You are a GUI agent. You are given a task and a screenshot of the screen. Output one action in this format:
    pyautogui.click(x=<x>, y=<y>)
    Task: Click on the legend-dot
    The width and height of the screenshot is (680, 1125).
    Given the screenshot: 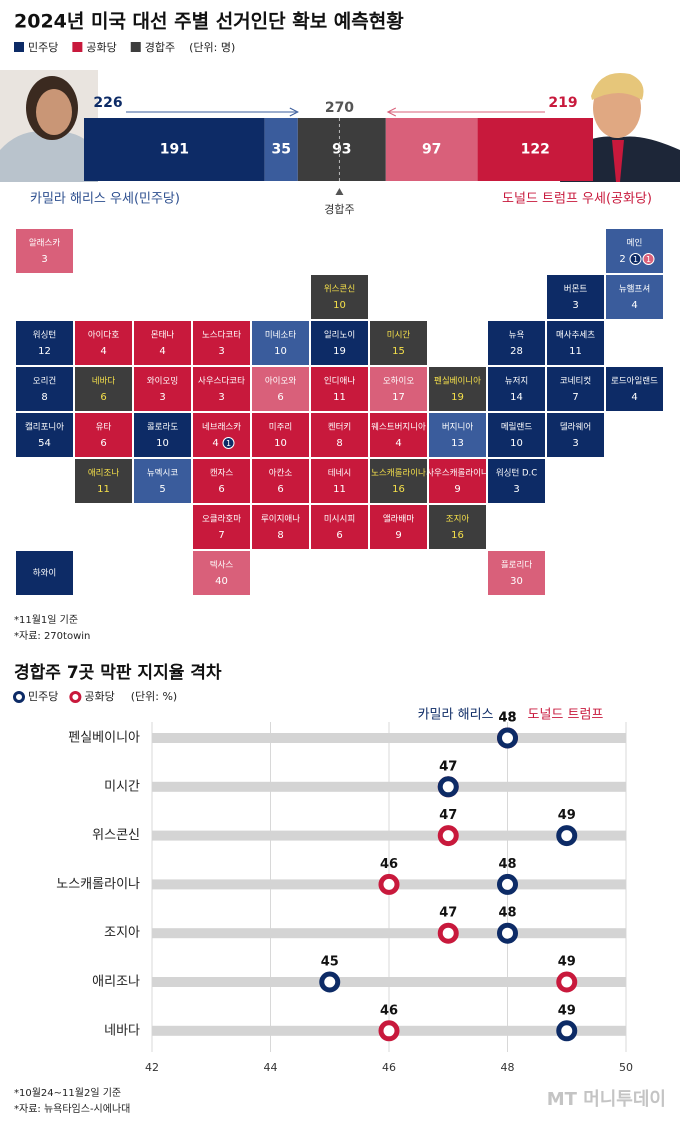 What is the action you would take?
    pyautogui.click(x=75, y=697)
    